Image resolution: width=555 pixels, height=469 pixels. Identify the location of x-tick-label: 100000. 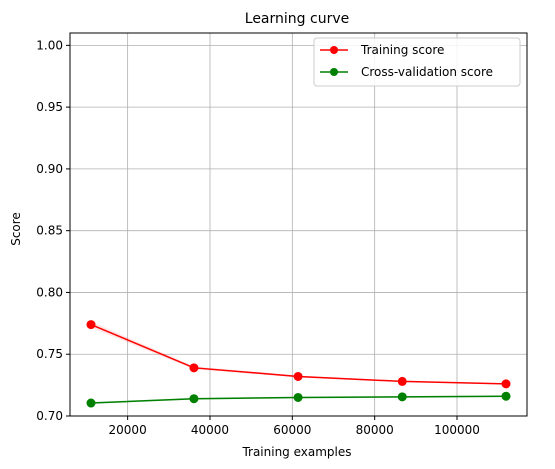
(457, 430).